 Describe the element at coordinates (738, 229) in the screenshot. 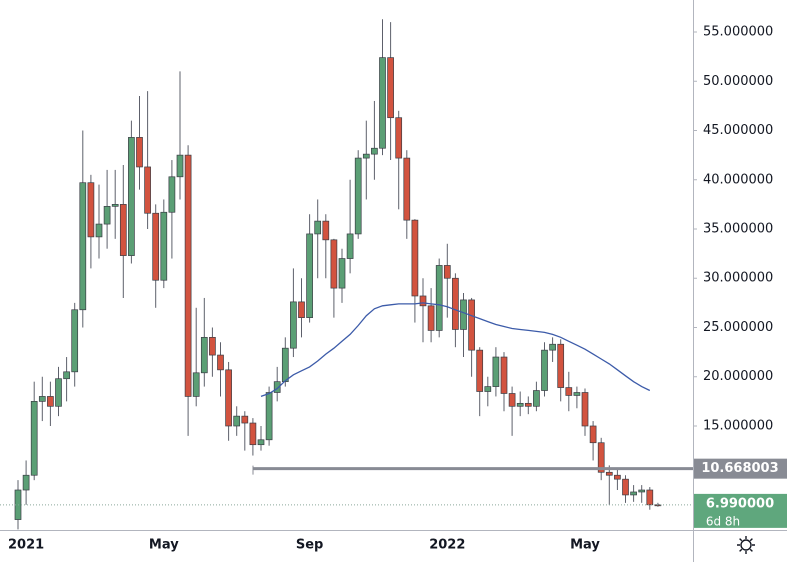

I see `y-tick-label: 35.000000` at that location.